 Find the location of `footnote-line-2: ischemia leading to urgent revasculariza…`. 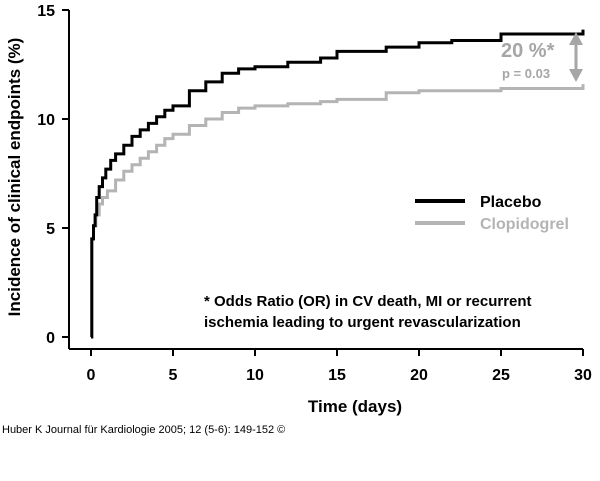

footnote-line-2: ischemia leading to urgent revasculariza… is located at coordinates (362, 322).